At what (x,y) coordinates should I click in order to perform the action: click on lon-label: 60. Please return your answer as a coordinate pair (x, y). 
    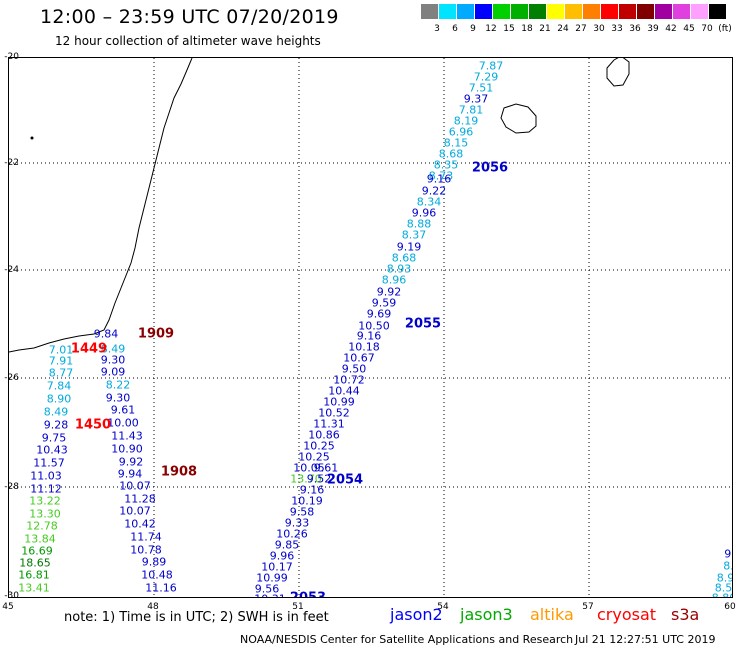
    Looking at the image, I should click on (730, 607).